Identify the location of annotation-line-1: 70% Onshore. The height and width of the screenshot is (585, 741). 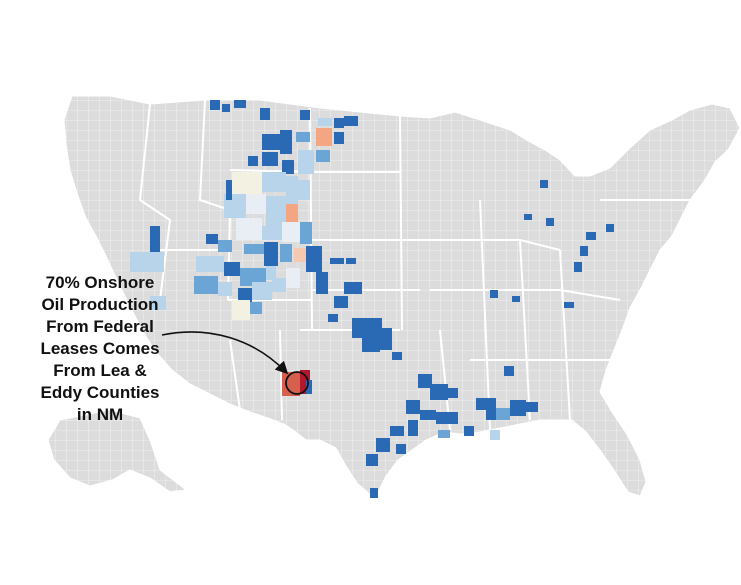
(100, 282).